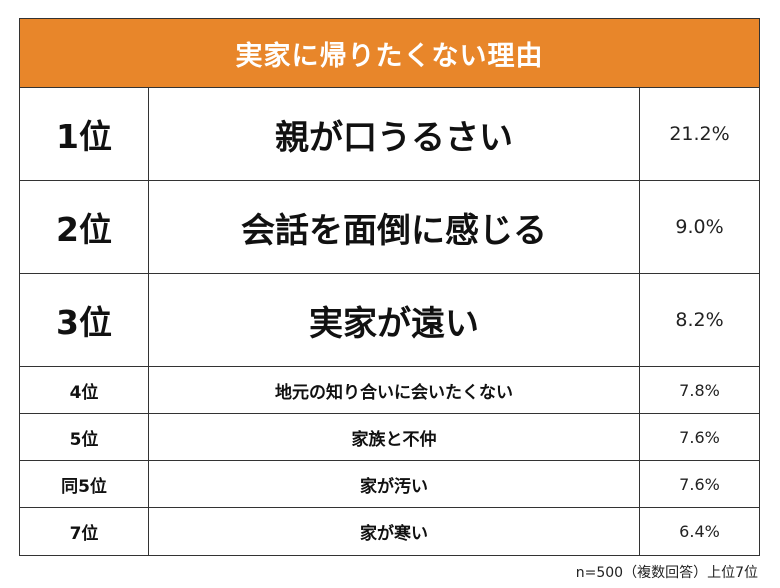 This screenshot has height=588, width=780. Describe the element at coordinates (699, 390) in the screenshot. I see `percent-cell: 7.8%` at that location.